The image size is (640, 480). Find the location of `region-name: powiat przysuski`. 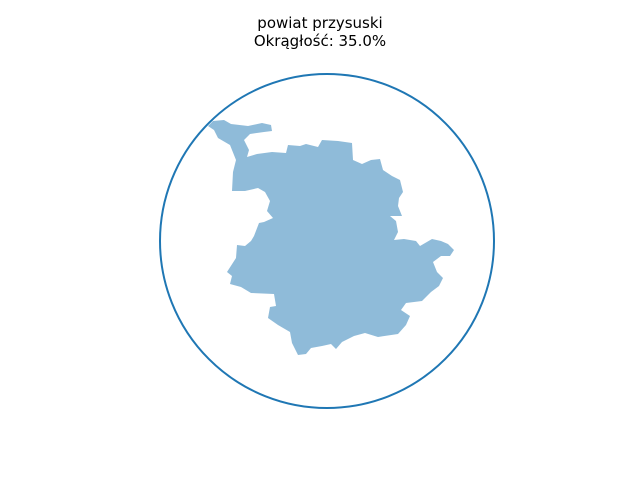

region-name: powiat przysuski is located at coordinates (320, 23).